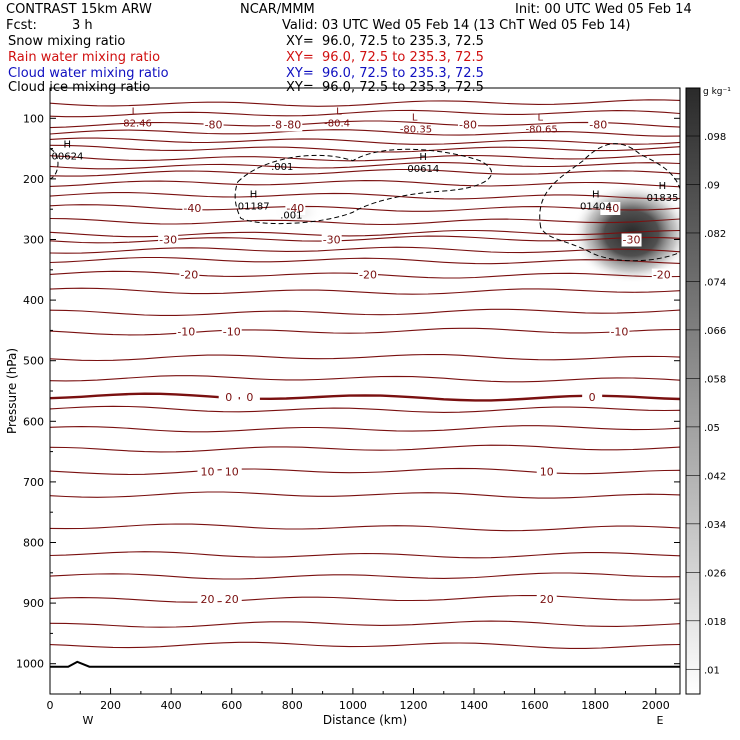 This screenshot has width=740, height=740. Describe the element at coordinates (88, 720) in the screenshot. I see `west-label: W` at that location.